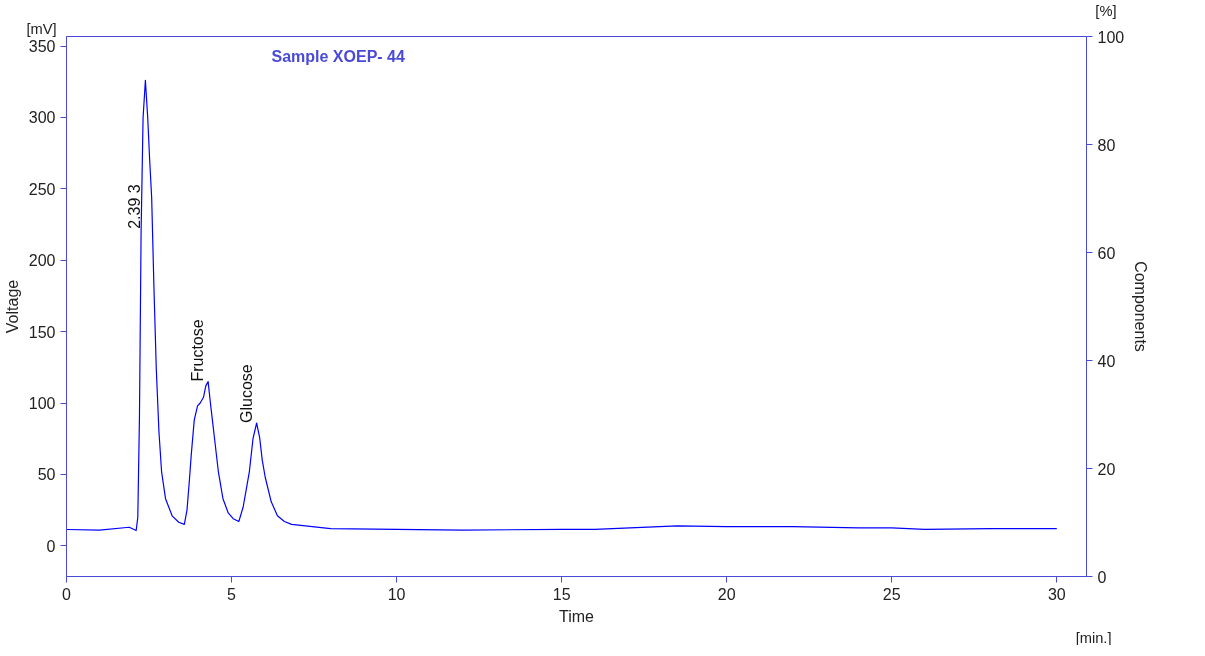  Describe the element at coordinates (338, 56) in the screenshot. I see `text: Sample XOEP- 44` at that location.